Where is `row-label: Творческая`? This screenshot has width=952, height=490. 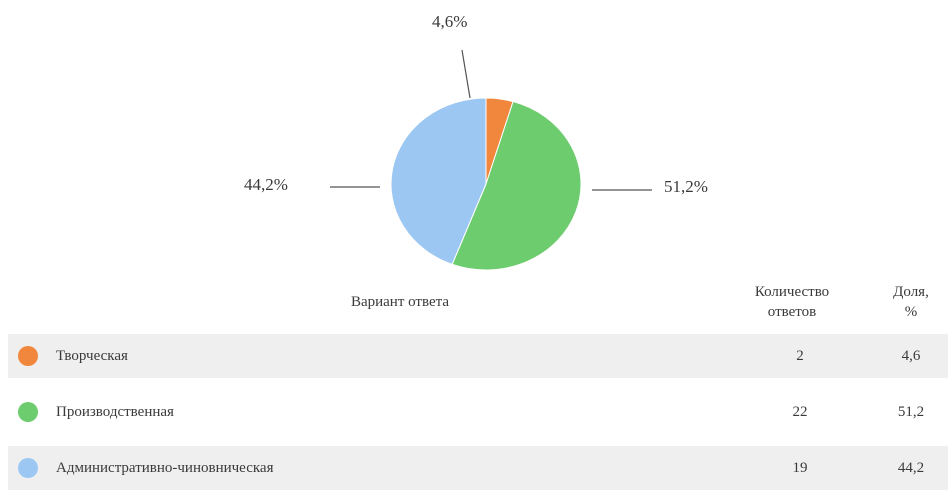 row-label: Творческая is located at coordinates (92, 355).